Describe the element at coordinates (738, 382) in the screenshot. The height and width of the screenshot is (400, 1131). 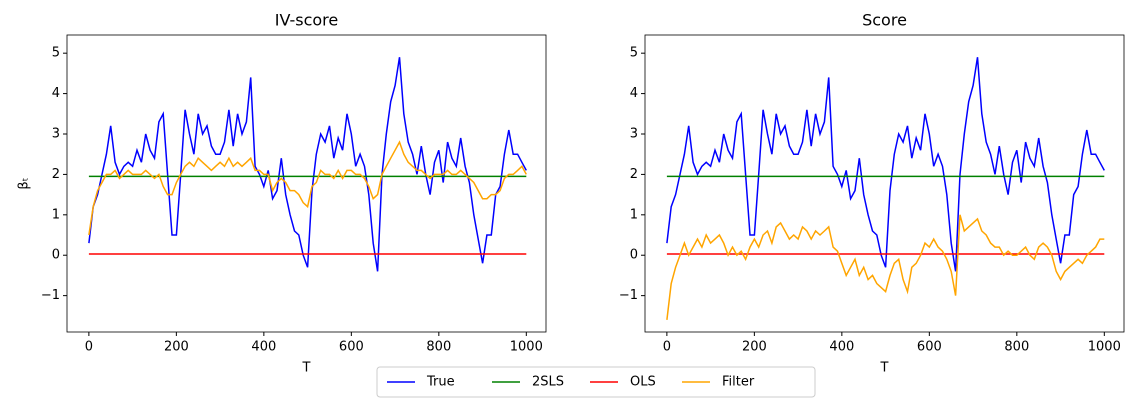
I see `legend-label: Filter` at that location.